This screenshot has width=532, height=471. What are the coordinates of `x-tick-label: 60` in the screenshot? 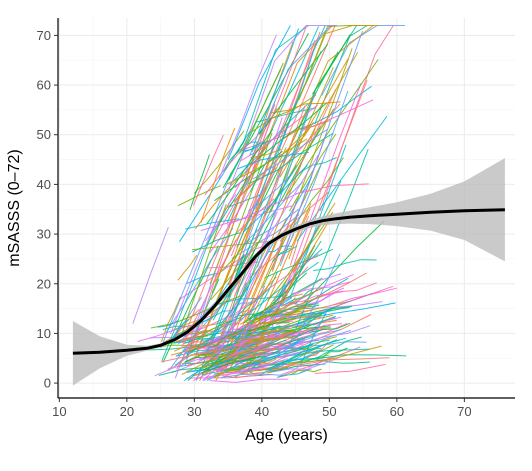 It's located at (397, 411).